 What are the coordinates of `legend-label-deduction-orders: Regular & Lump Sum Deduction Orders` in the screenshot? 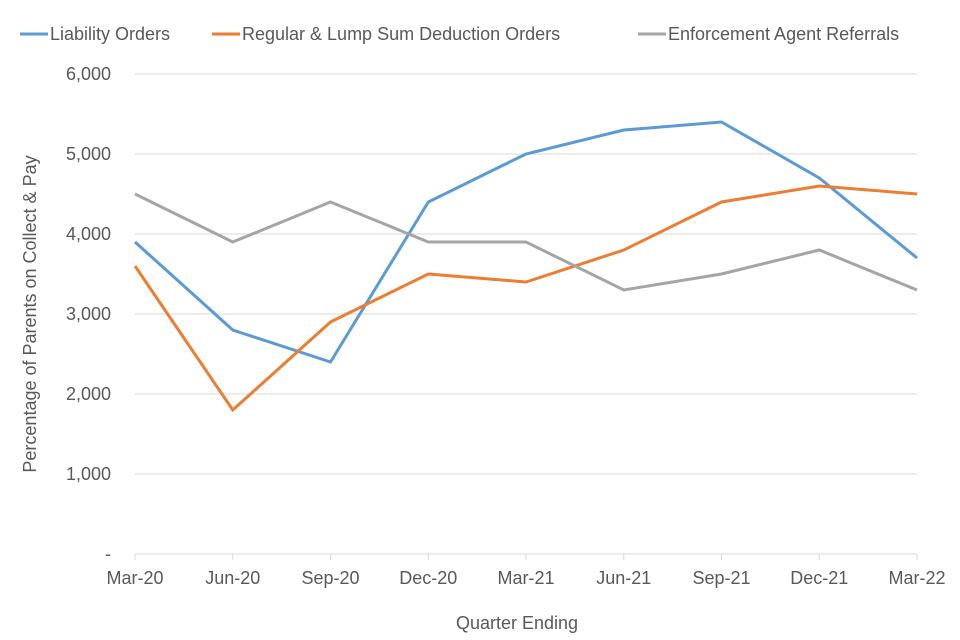 It's located at (401, 34).